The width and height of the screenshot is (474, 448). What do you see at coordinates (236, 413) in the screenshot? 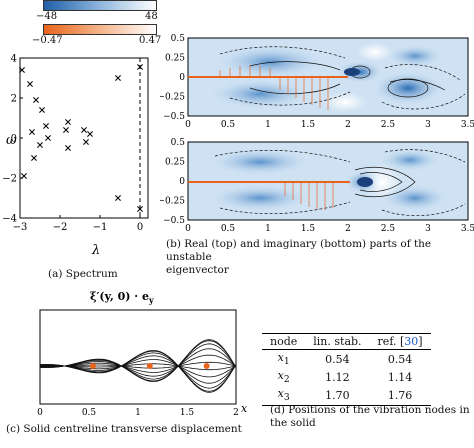
I see `displacement-xtick-label: 2` at bounding box center [236, 413].